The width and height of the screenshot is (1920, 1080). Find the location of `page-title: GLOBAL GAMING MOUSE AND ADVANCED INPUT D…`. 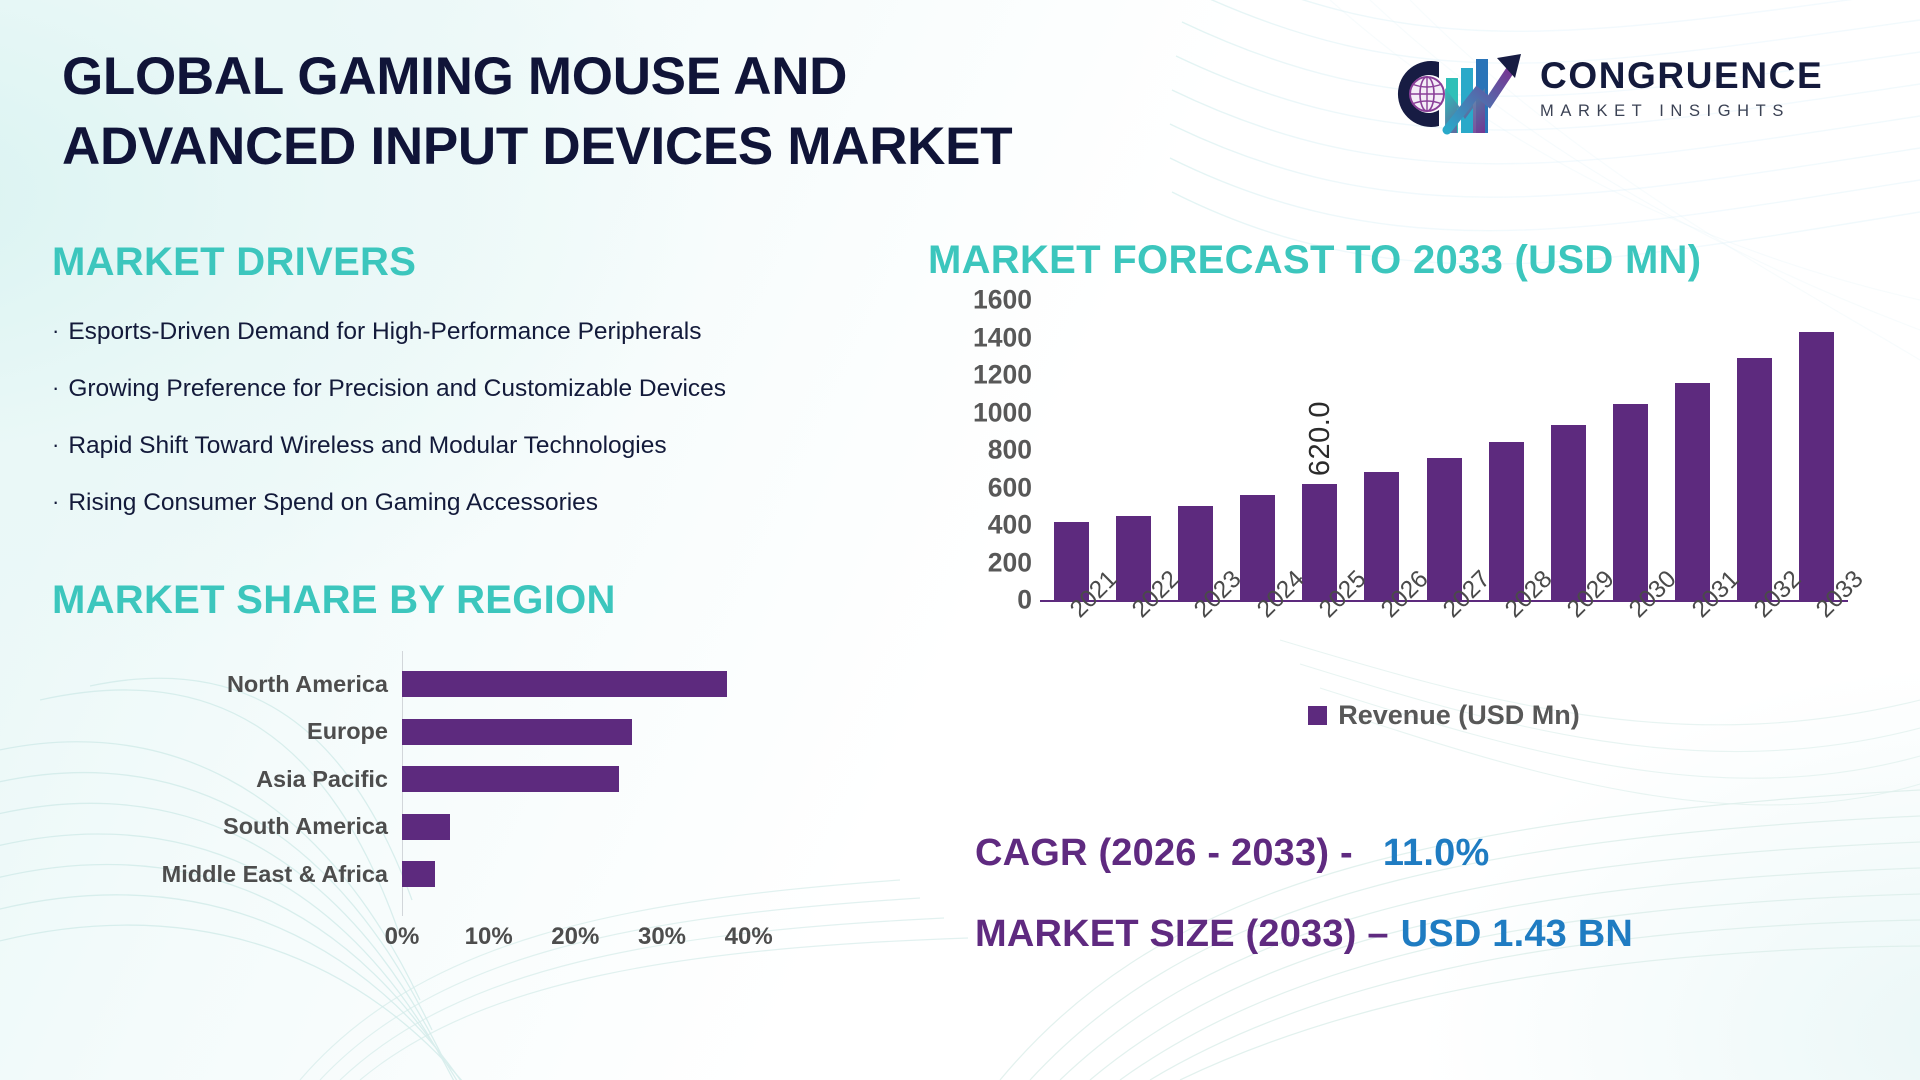

page-title: GLOBAL GAMING MOUSE AND ADVANCED INPUT D… is located at coordinates (537, 112).